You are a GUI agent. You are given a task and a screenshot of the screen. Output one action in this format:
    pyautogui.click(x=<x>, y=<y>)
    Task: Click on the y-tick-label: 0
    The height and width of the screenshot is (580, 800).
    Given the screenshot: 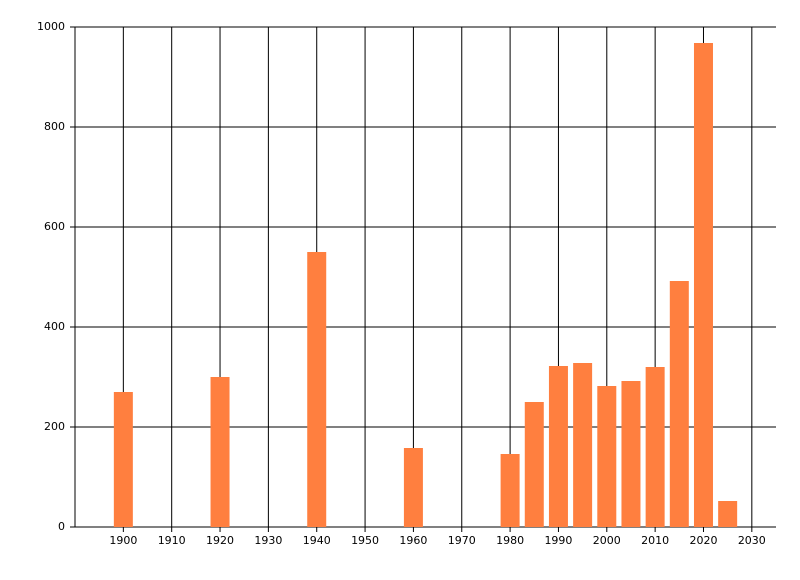 What is the action you would take?
    pyautogui.click(x=61, y=526)
    